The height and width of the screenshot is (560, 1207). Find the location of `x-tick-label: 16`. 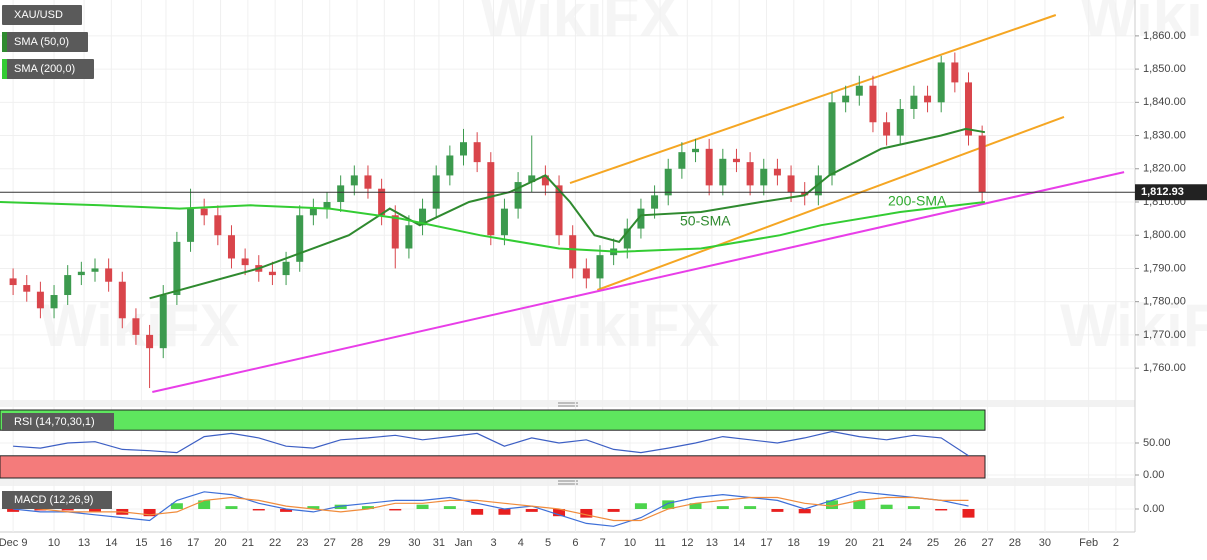

x-tick-label: 16 is located at coordinates (166, 543).